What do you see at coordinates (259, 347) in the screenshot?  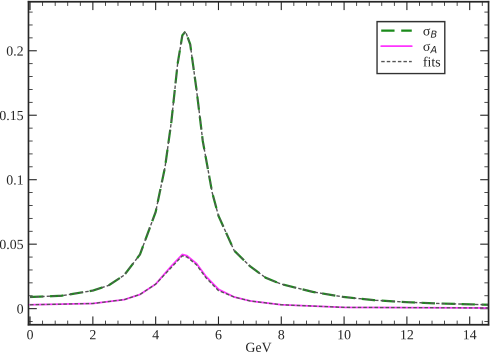 I see `x-axis-title: GeV` at bounding box center [259, 347].